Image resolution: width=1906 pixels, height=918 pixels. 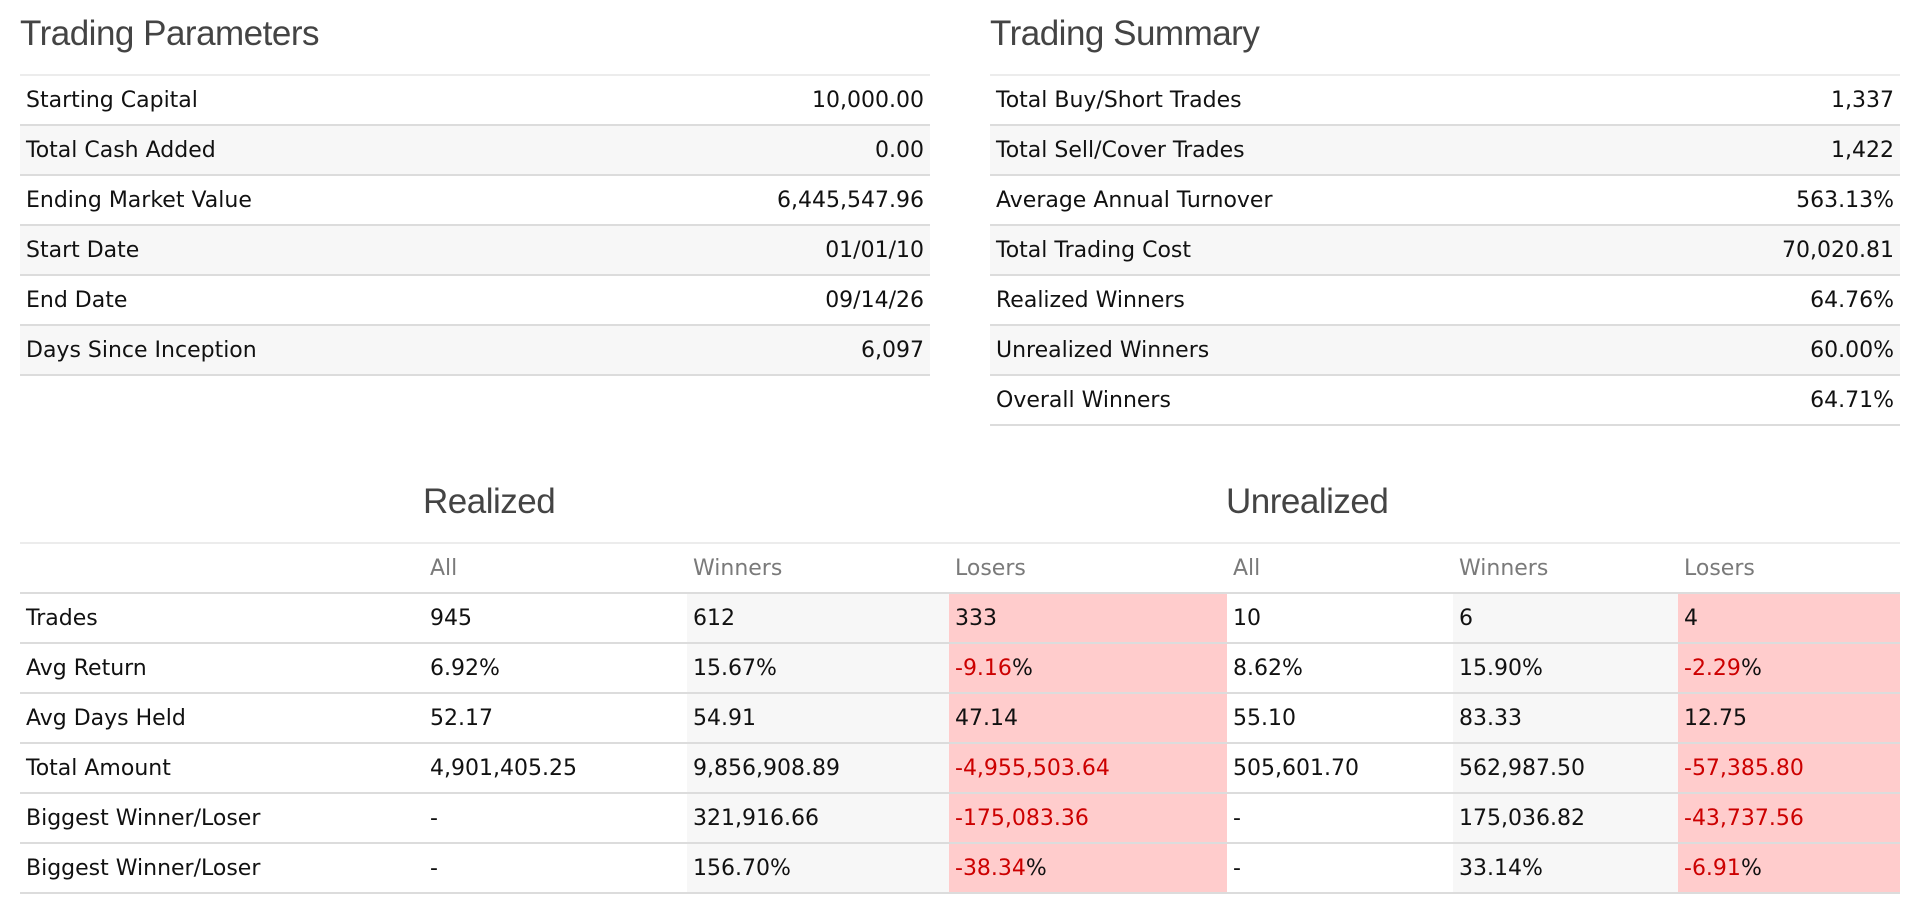 What do you see at coordinates (1565, 618) in the screenshot?
I see `unrealized-winners-cell: 6` at bounding box center [1565, 618].